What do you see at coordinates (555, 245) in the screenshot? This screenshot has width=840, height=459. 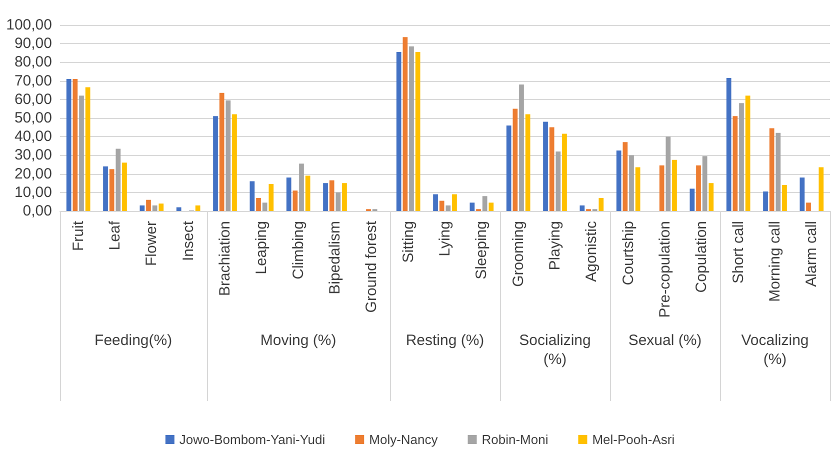 I see `x-tick-label: Playing` at bounding box center [555, 245].